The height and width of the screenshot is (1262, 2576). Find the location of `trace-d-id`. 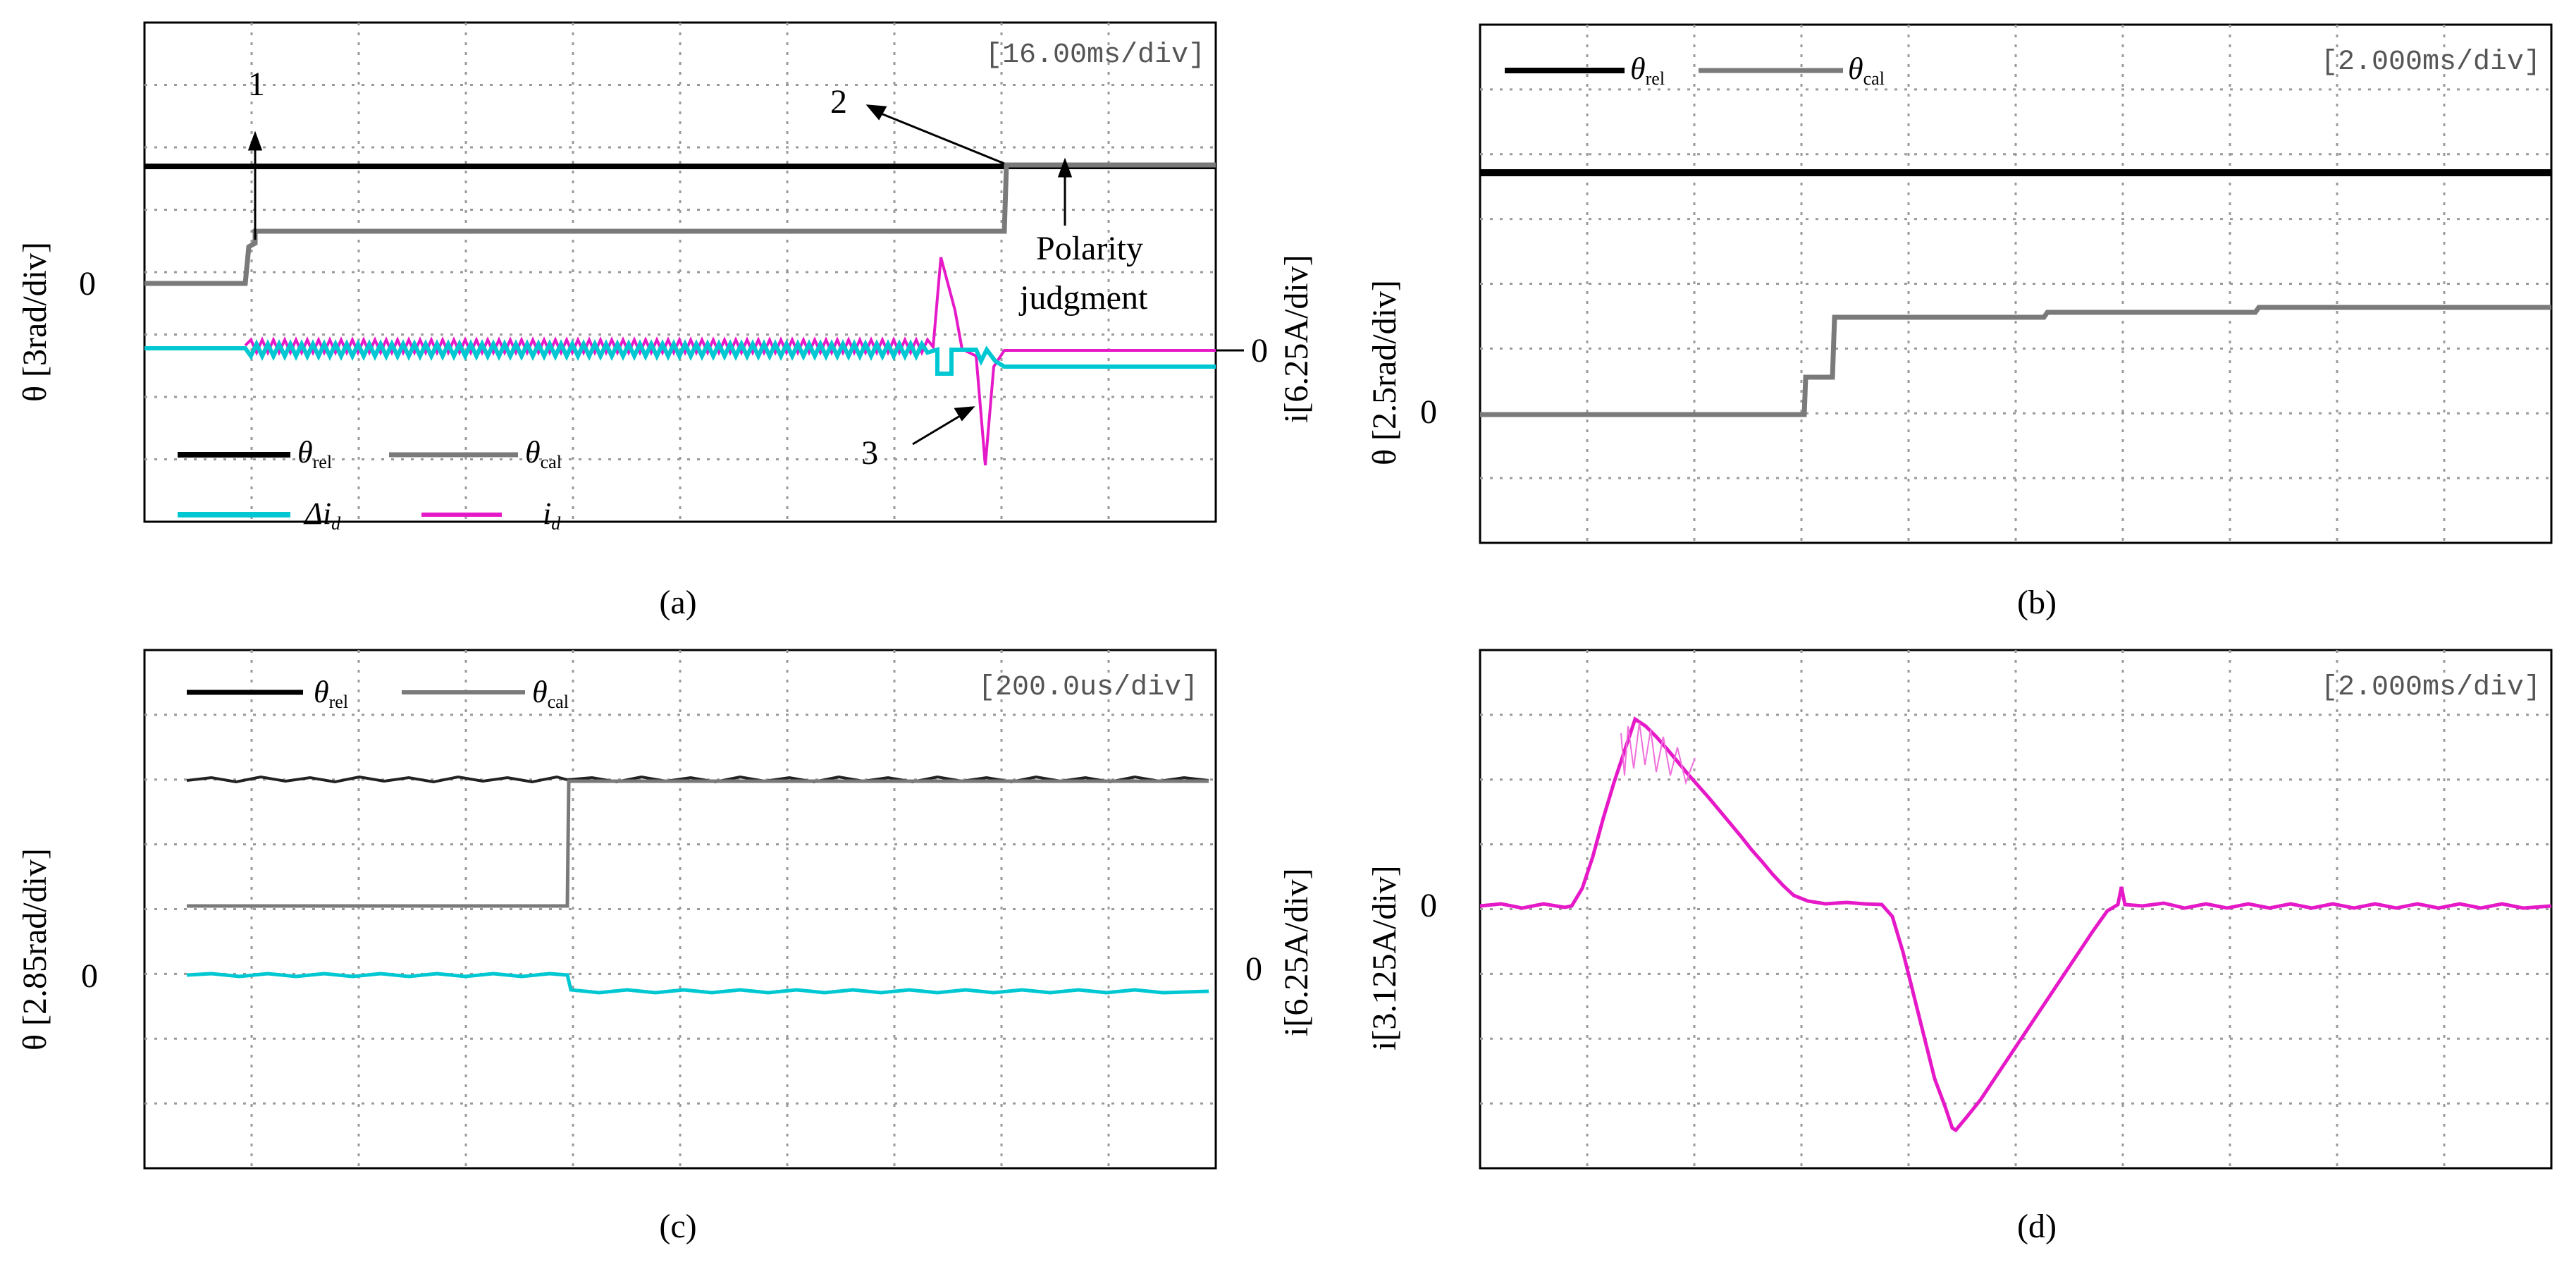

trace-d-id is located at coordinates (2015, 924).